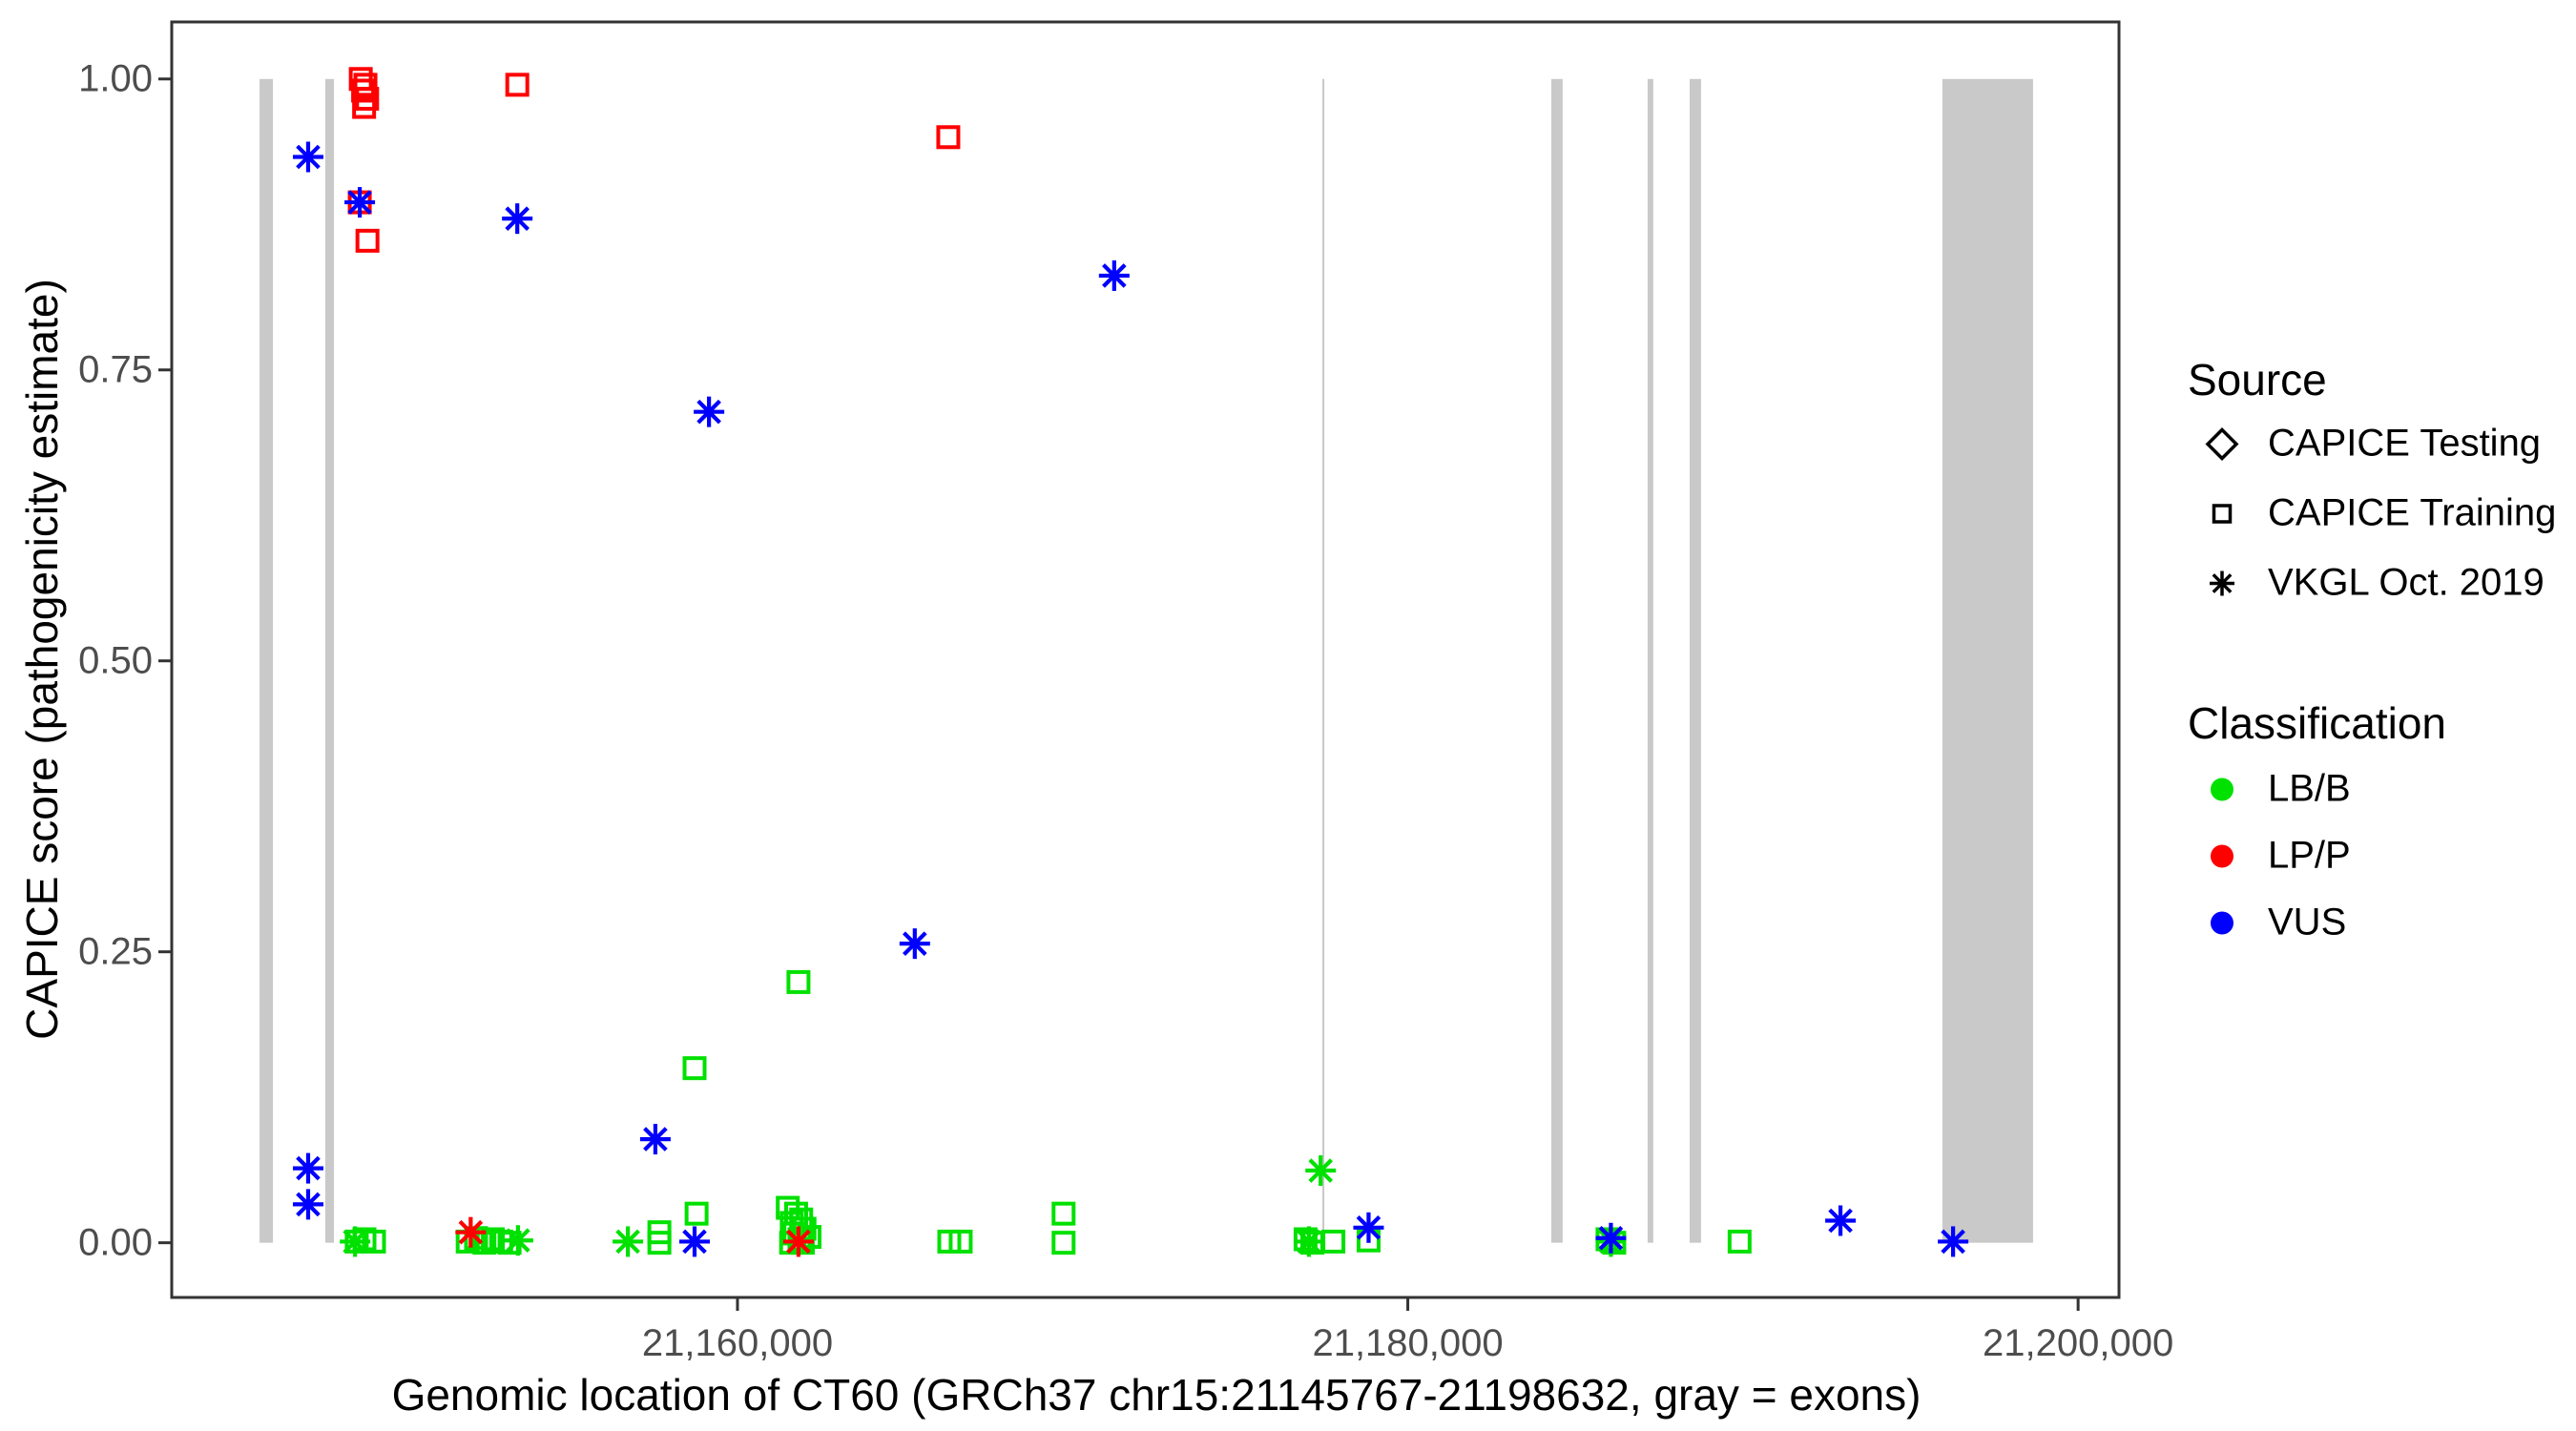  I want to click on legend-item-vkgl: VKGL Oct. 2019, so click(2373, 583).